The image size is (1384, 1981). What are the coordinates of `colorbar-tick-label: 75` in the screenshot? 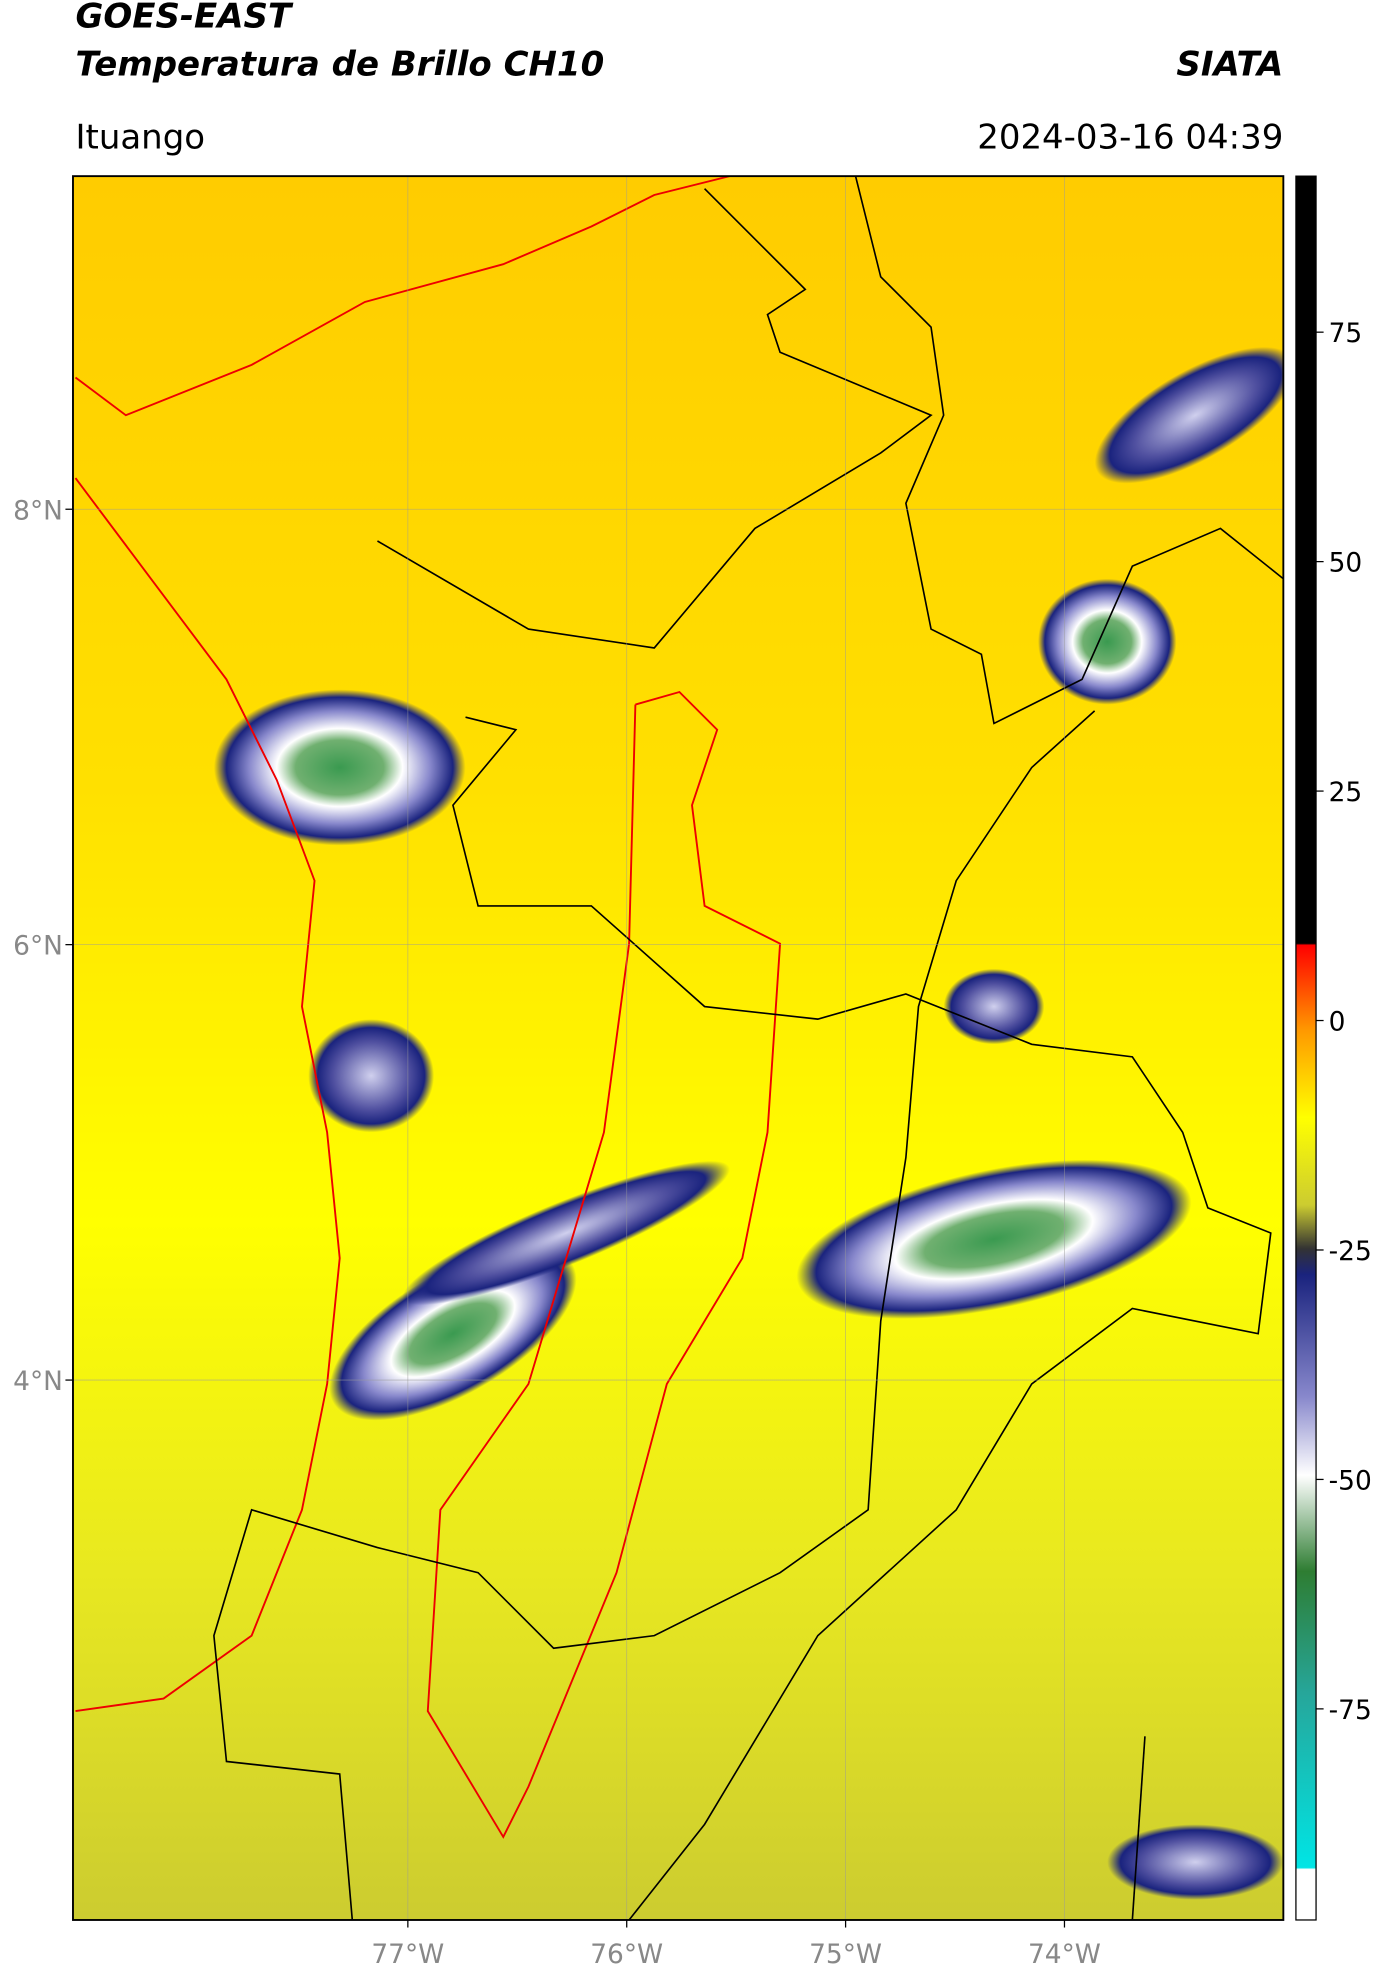 It's located at (1346, 333).